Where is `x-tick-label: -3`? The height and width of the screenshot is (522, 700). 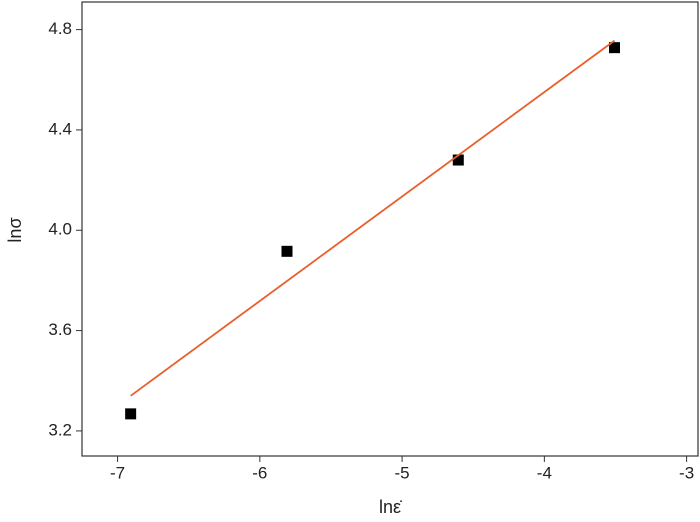
x-tick-label: -3 is located at coordinates (686, 472).